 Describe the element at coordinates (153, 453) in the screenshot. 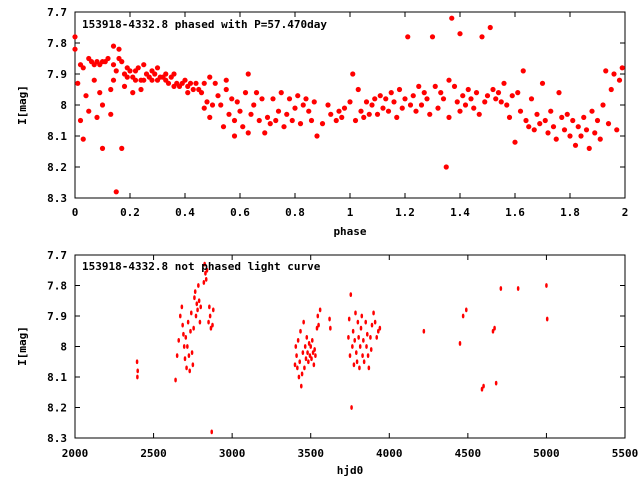

I see `x-tick-label: 2500` at that location.